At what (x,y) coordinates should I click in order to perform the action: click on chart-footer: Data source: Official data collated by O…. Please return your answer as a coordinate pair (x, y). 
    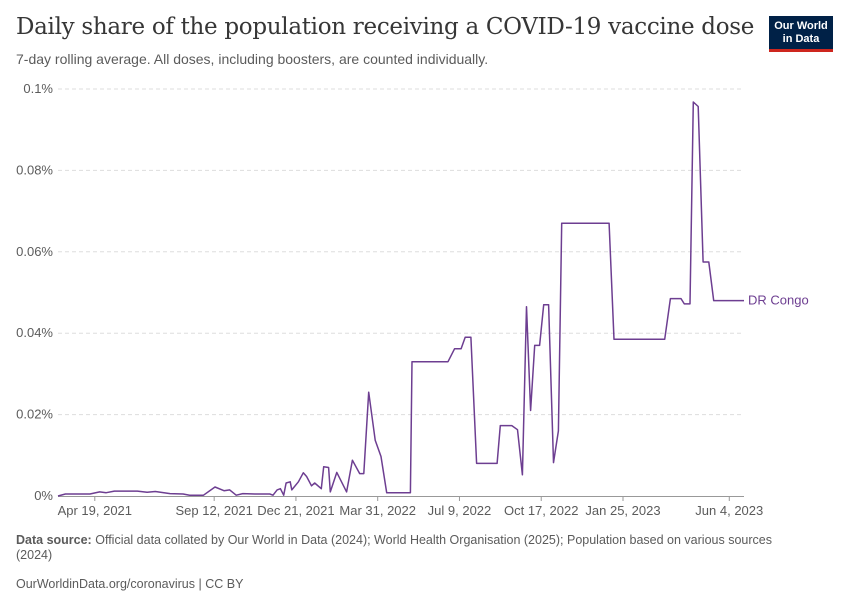
    Looking at the image, I should click on (411, 562).